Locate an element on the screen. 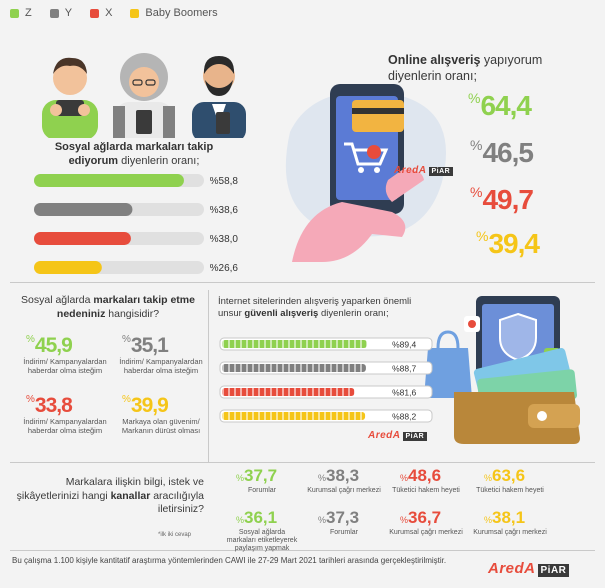 This screenshot has width=605, height=588. data-label: %37,7 is located at coordinates (257, 475).